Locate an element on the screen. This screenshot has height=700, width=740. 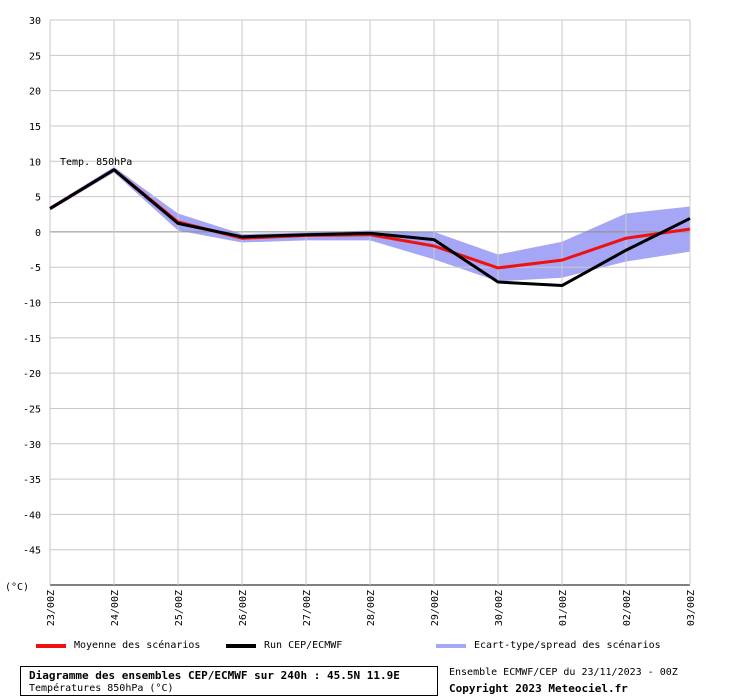
x-tick-label: 30/00Z is located at coordinates (499, 608).